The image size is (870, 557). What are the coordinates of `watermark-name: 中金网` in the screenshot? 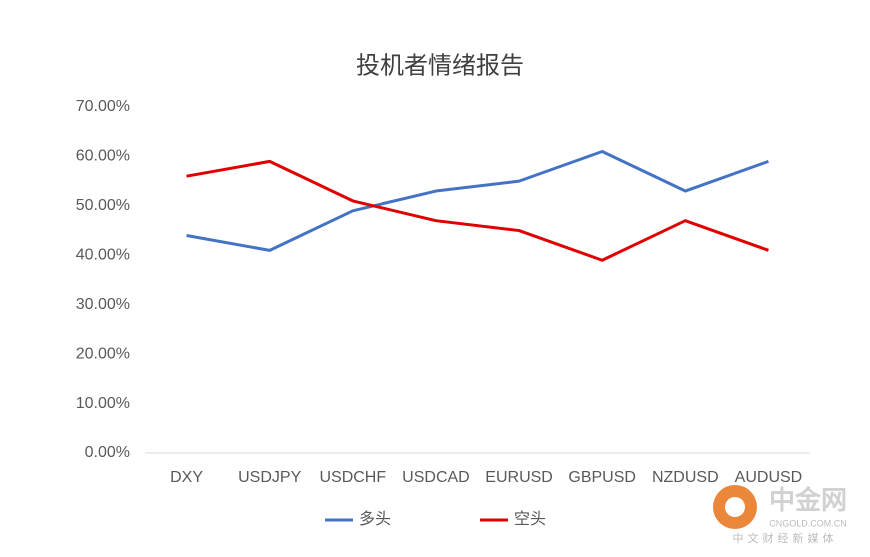 It's located at (808, 500).